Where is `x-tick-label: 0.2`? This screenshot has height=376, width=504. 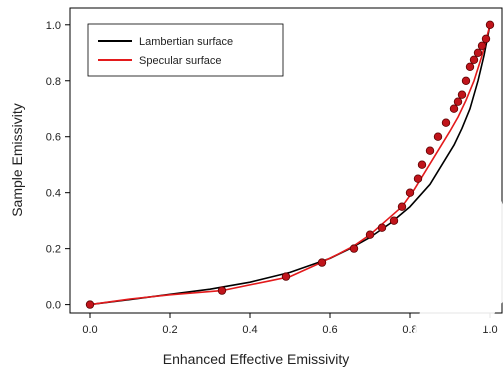 x-tick-label: 0.2 is located at coordinates (169, 330).